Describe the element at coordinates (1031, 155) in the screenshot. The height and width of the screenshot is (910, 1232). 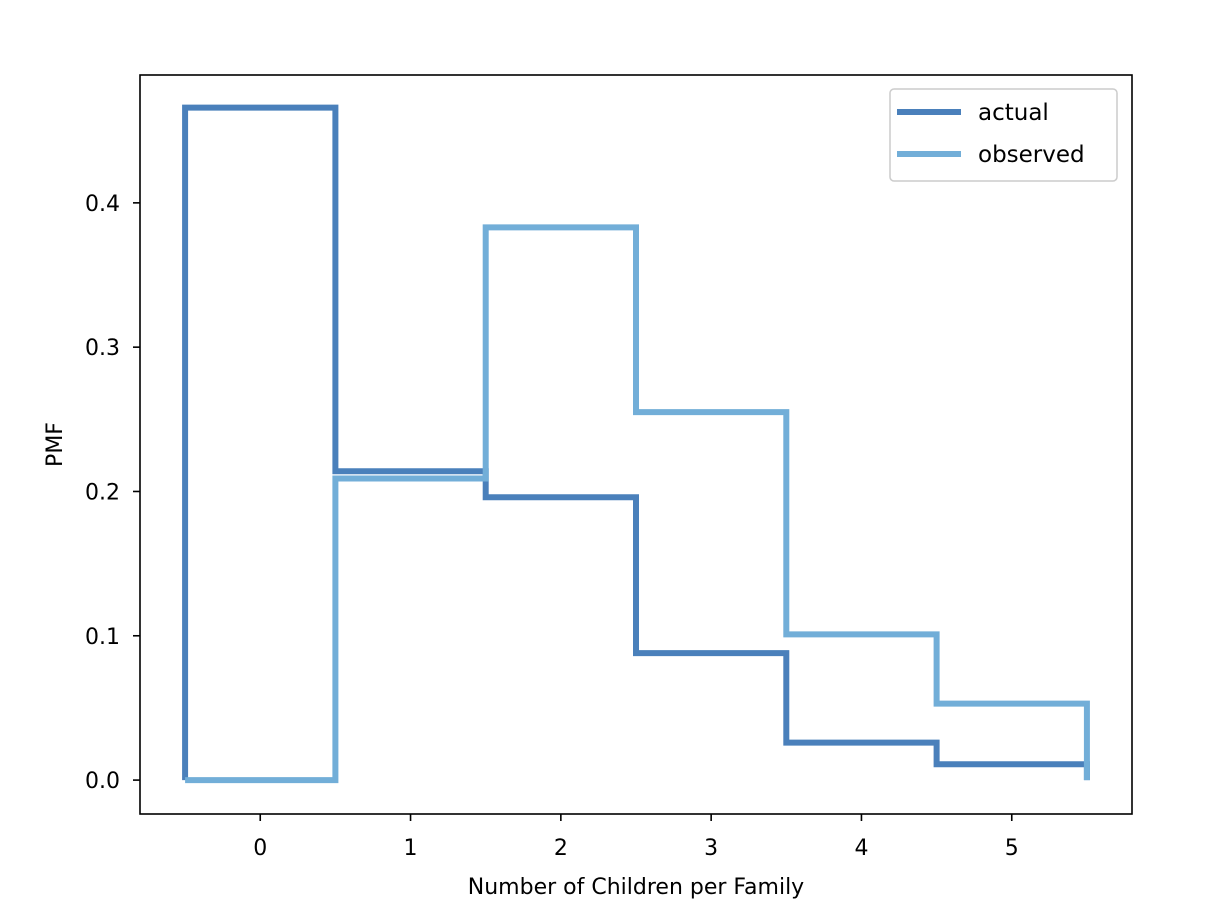
I see `legend-label-observed: observed` at that location.